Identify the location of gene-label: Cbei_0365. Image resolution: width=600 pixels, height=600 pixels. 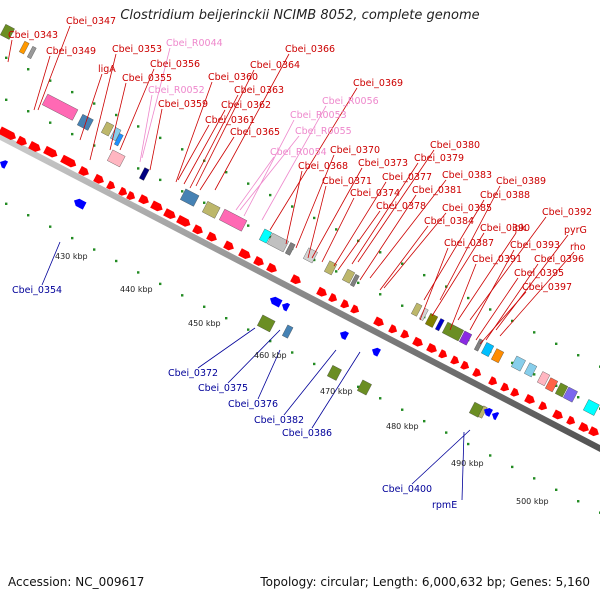
(255, 132).